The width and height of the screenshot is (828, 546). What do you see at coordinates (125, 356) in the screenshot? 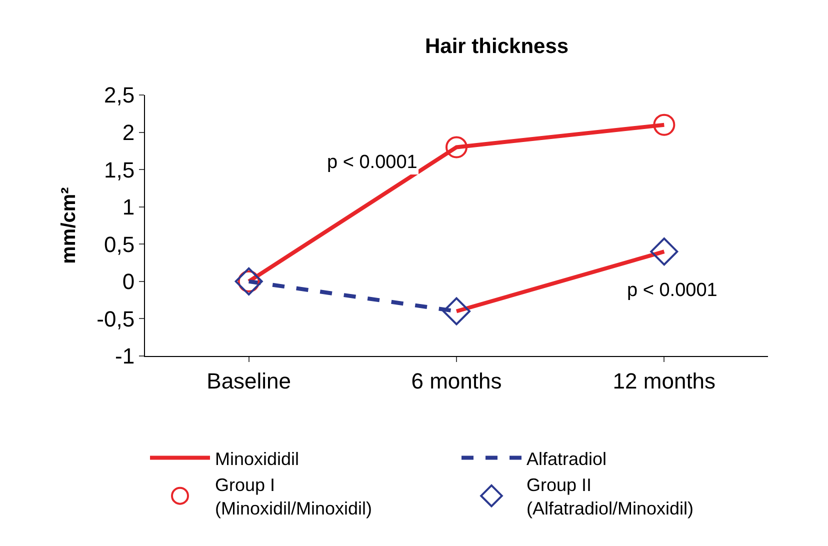
I see `y-tick-label: -1` at bounding box center [125, 356].